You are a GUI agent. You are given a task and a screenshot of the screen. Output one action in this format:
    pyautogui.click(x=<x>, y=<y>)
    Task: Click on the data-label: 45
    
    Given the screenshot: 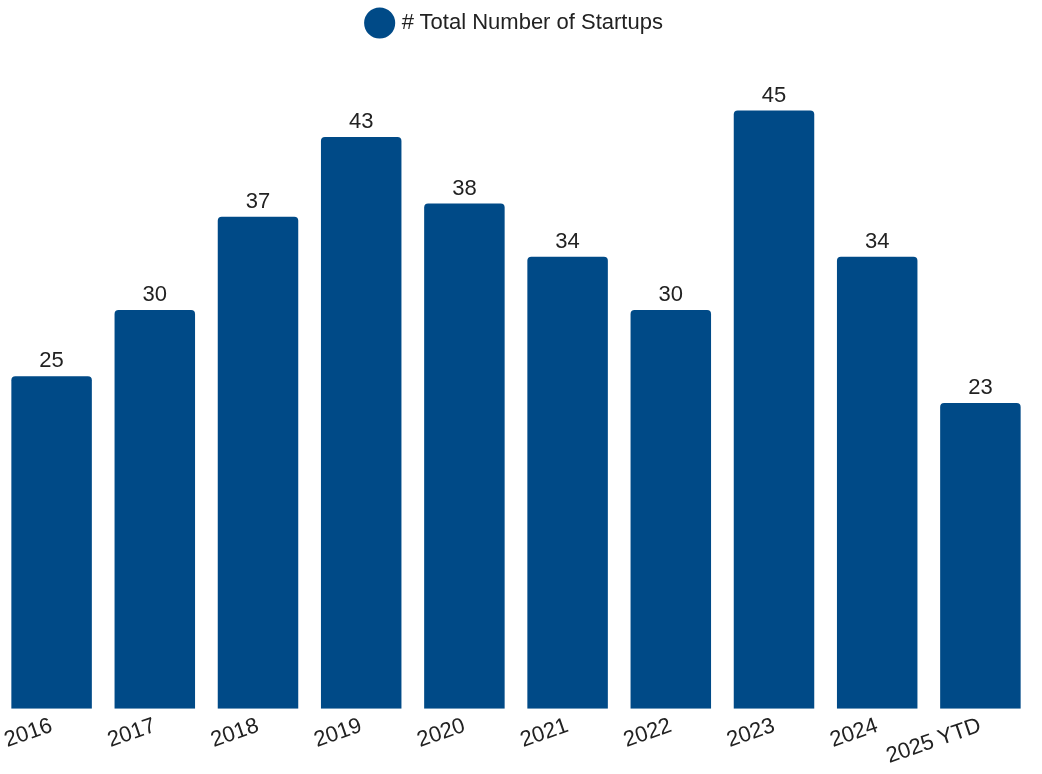 What is the action you would take?
    pyautogui.click(x=774, y=94)
    